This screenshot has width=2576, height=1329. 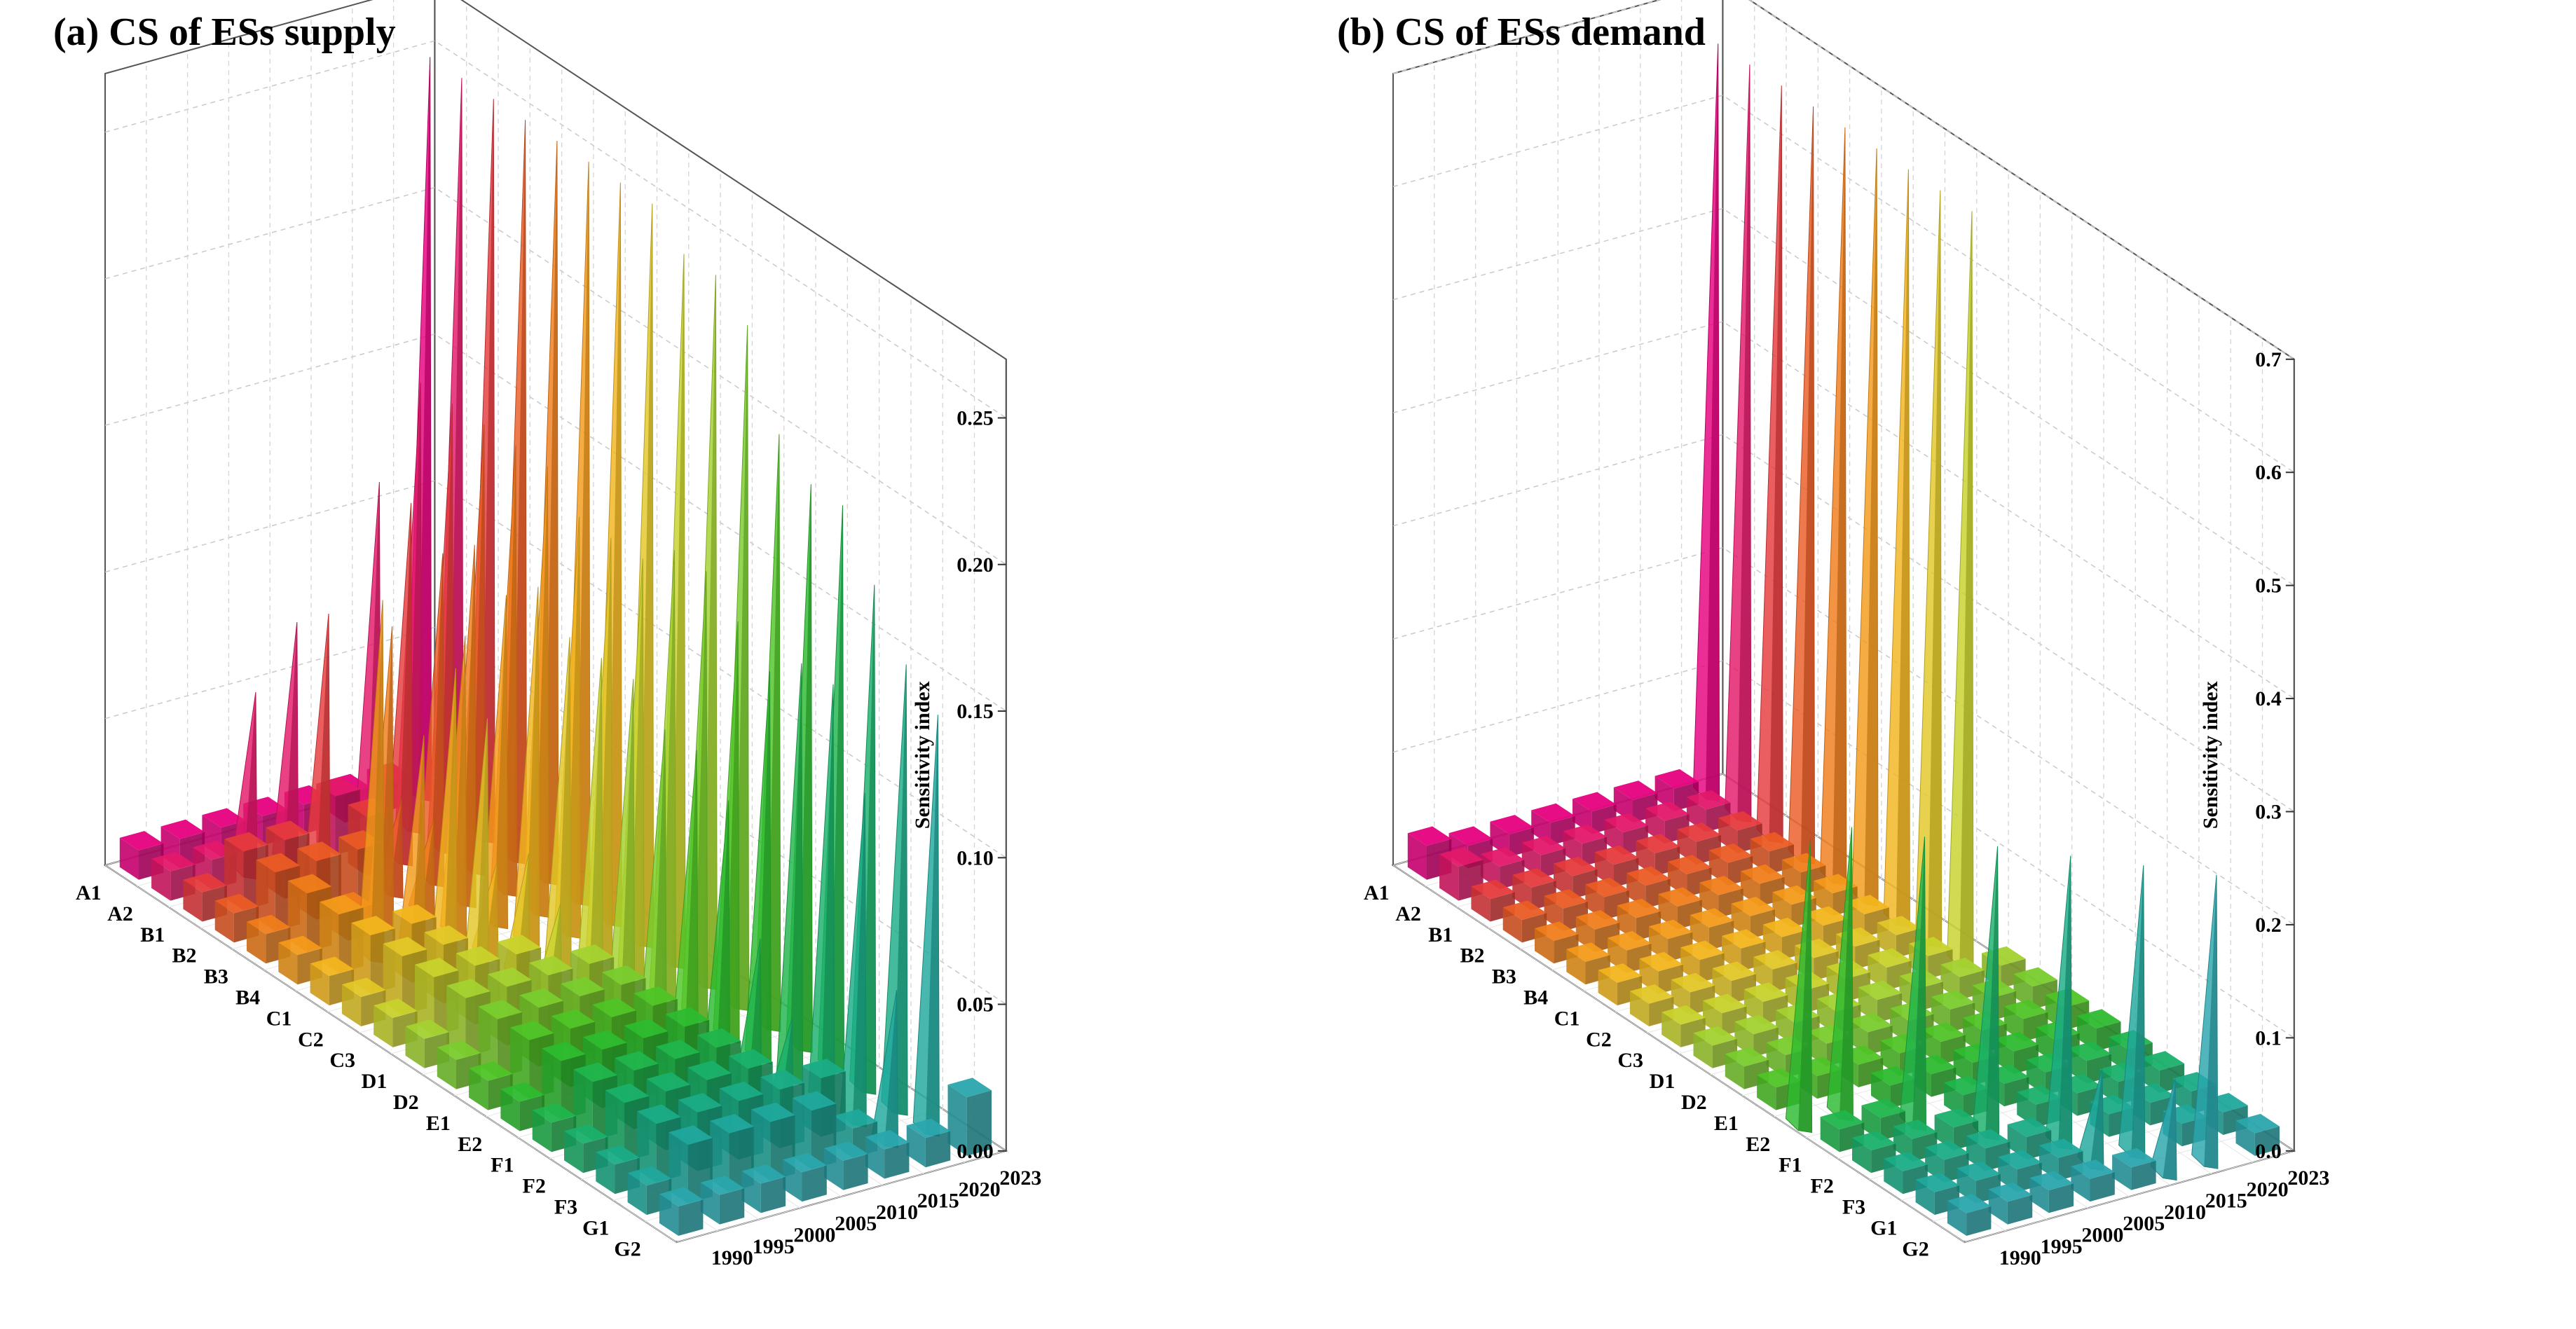 What do you see at coordinates (1663, 1082) in the screenshot?
I see `factor-tick-label: D1` at bounding box center [1663, 1082].